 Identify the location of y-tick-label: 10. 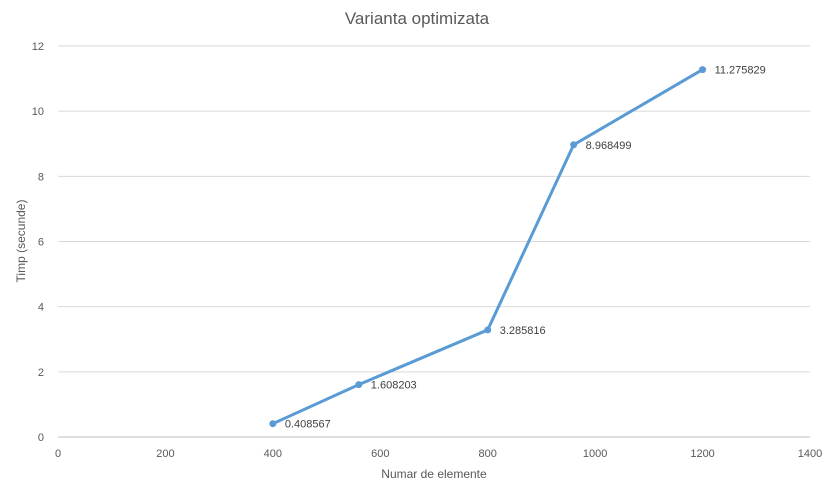
(38, 112).